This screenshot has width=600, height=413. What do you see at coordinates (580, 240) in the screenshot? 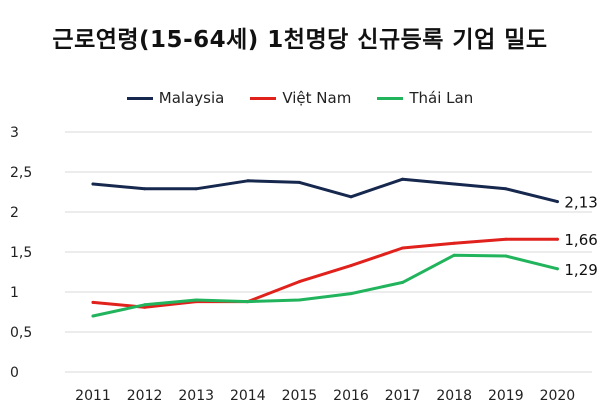
I see `end-label-vi-t-nam: 1,66` at bounding box center [580, 240].